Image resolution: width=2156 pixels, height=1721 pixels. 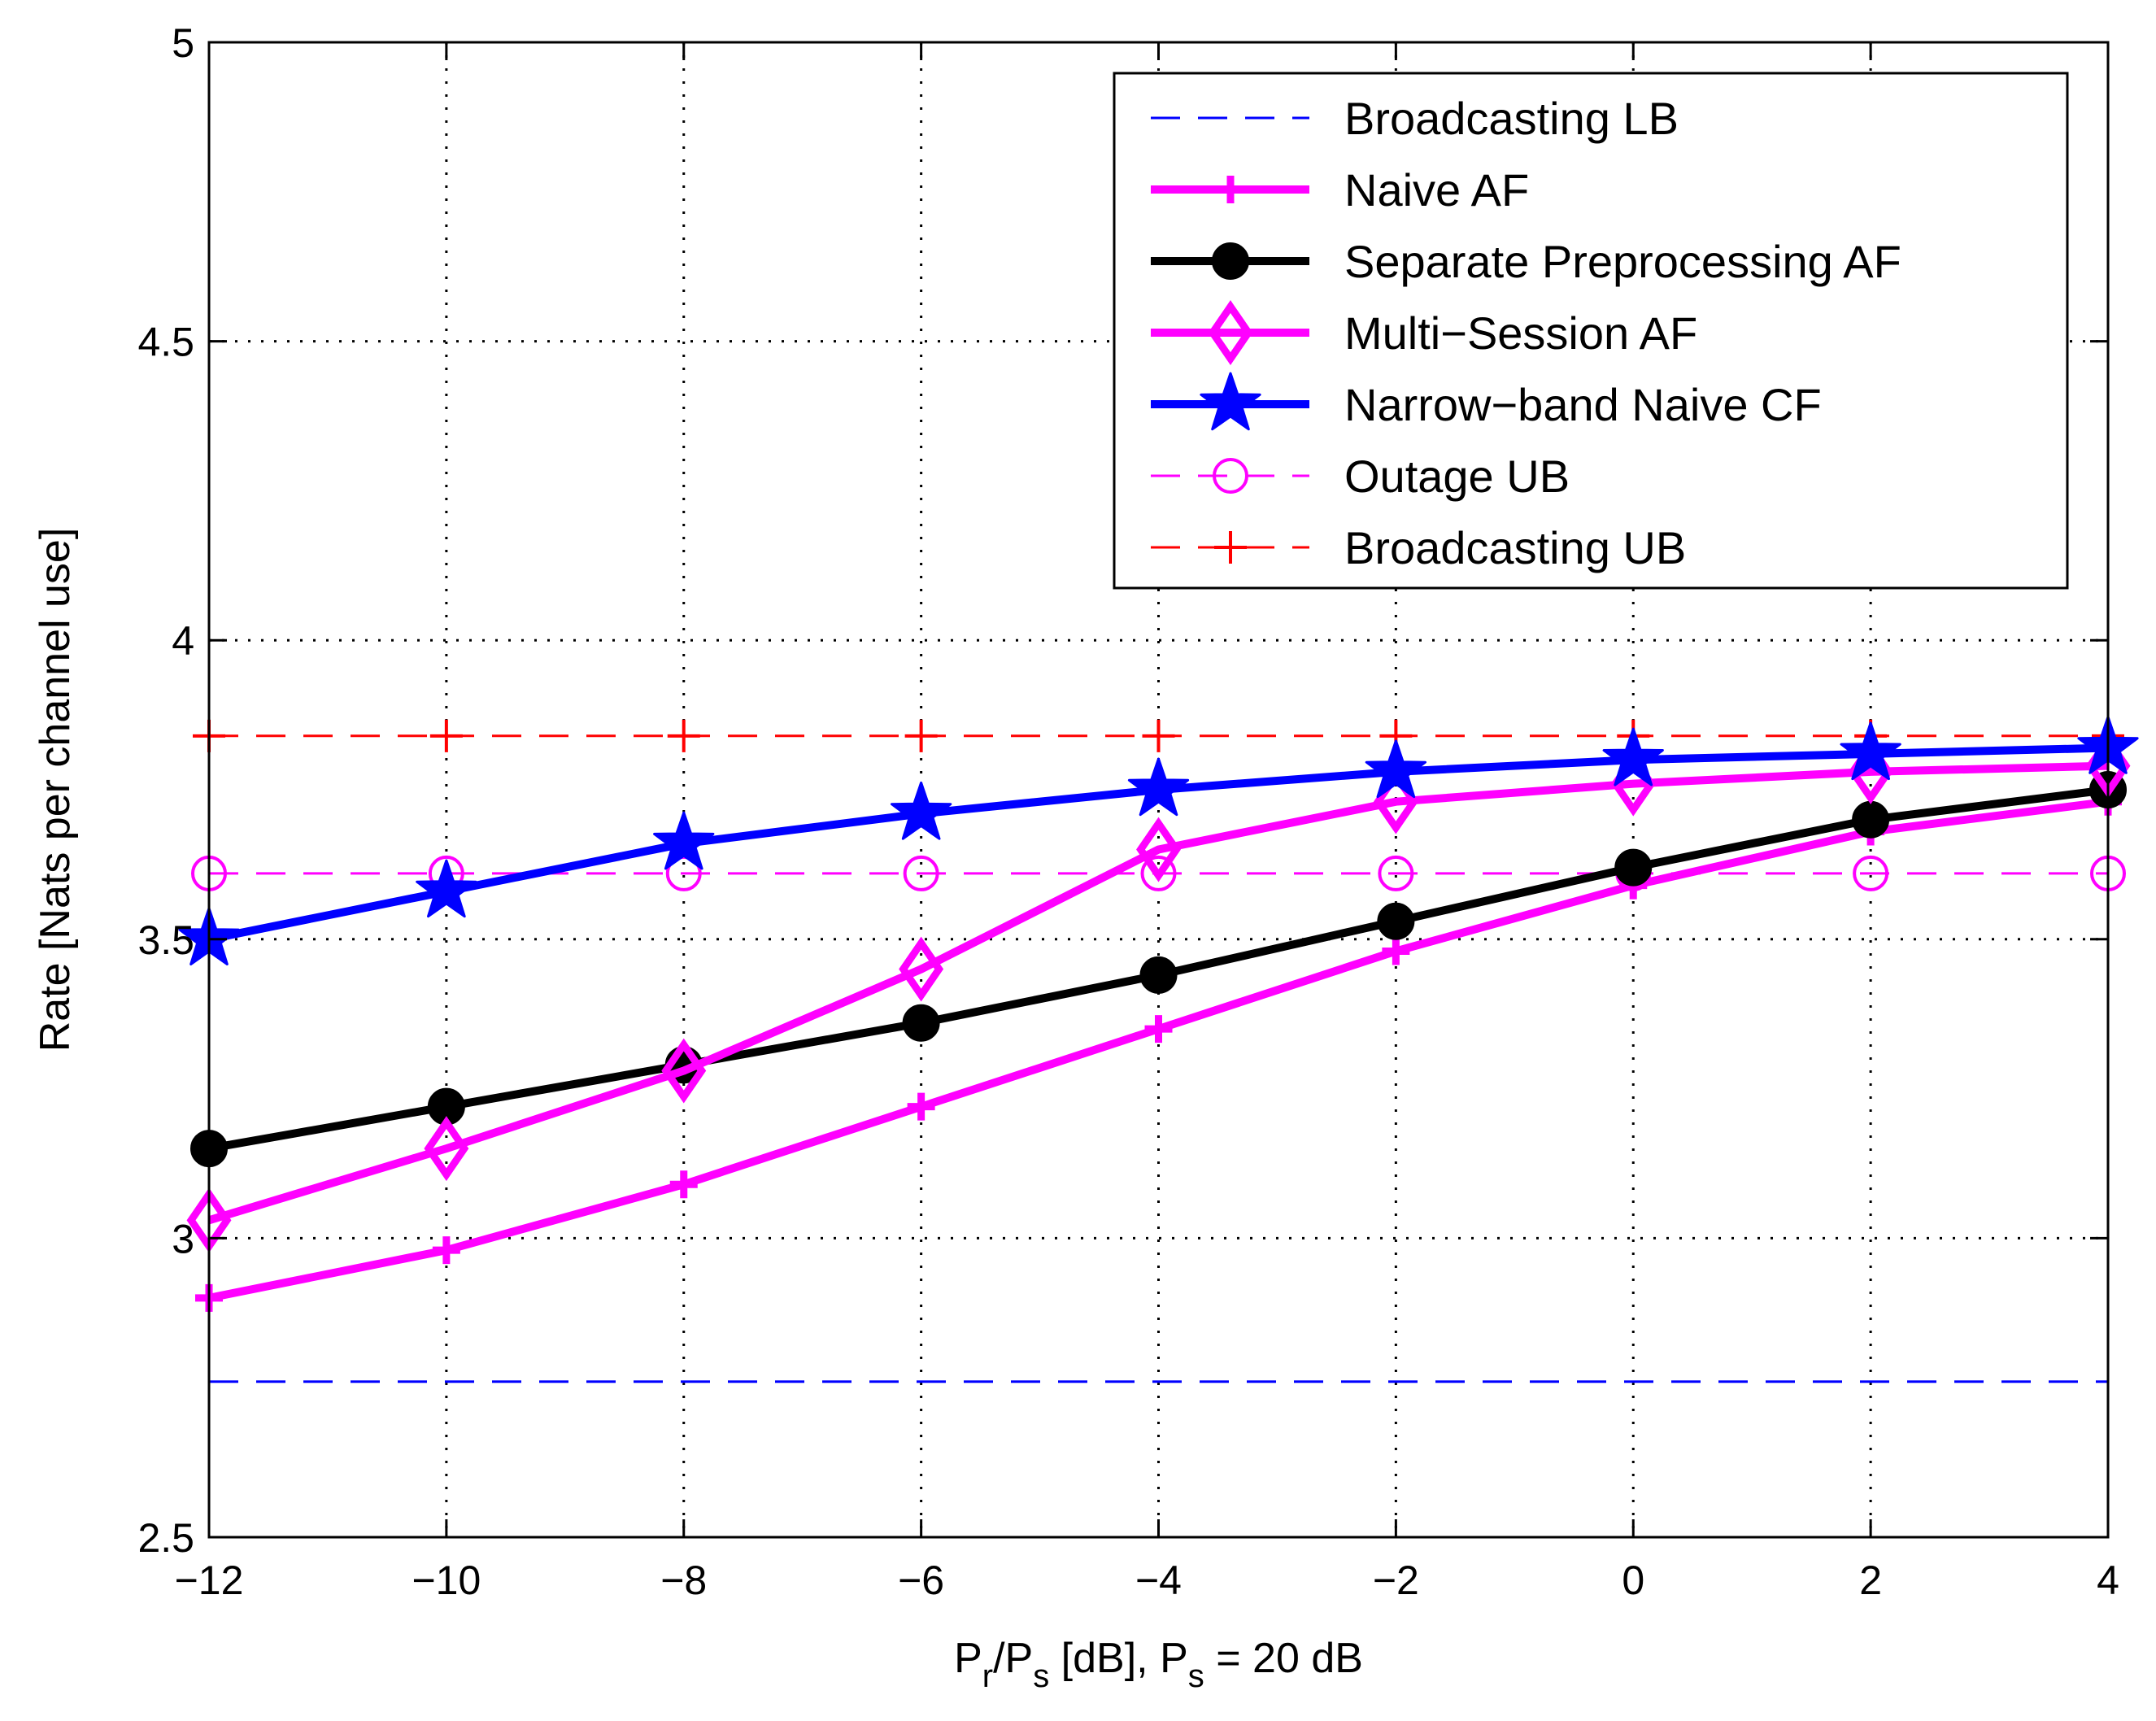 I want to click on x-axis-title-text: [dB], P, so click(x=1118, y=1659).